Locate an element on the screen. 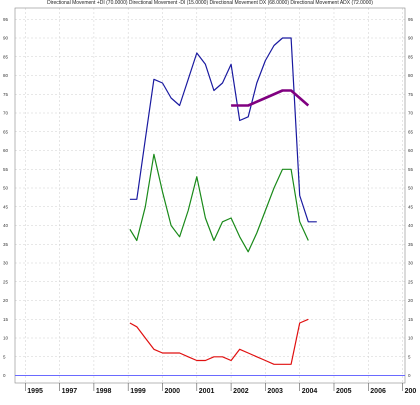  y-tick-right-3: 15 is located at coordinates (411, 319).